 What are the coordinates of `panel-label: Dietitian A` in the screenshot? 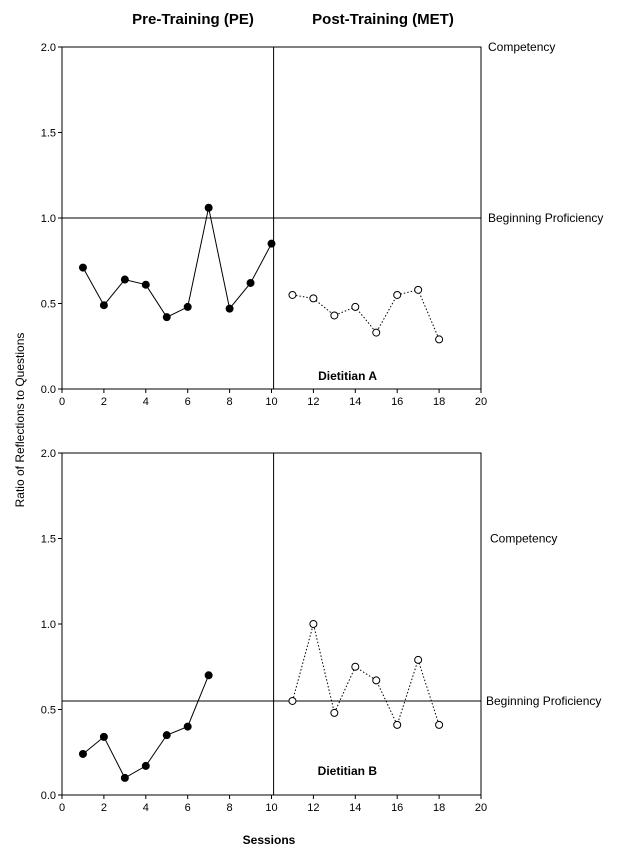 It's located at (347, 376).